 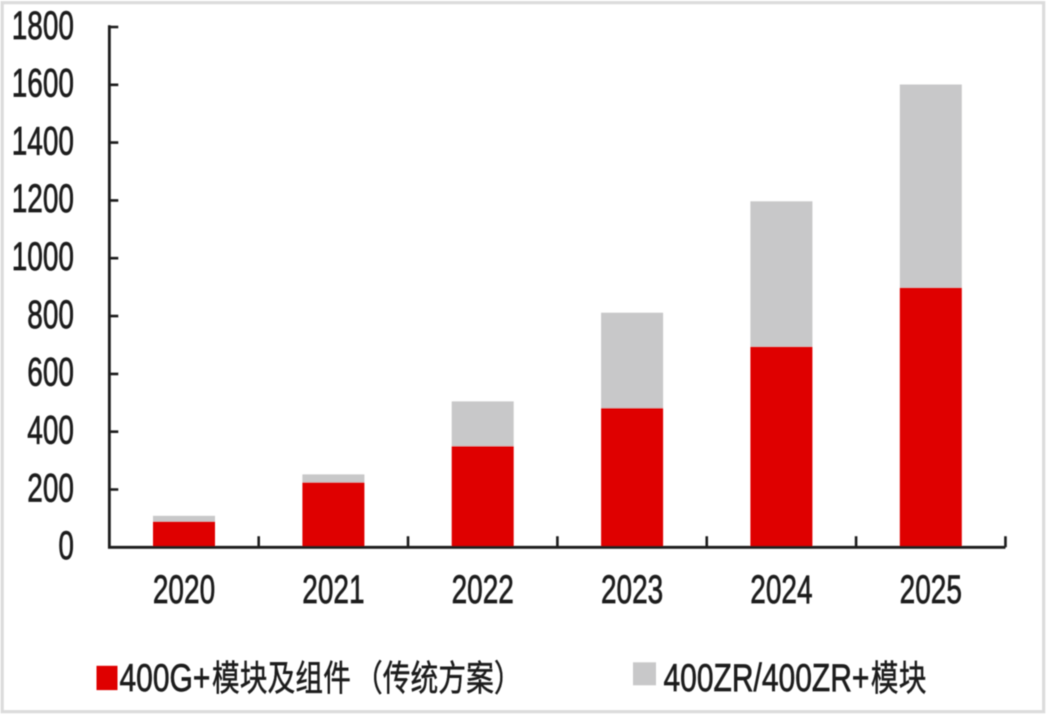 I want to click on svg-text: 1200, so click(x=43, y=199).